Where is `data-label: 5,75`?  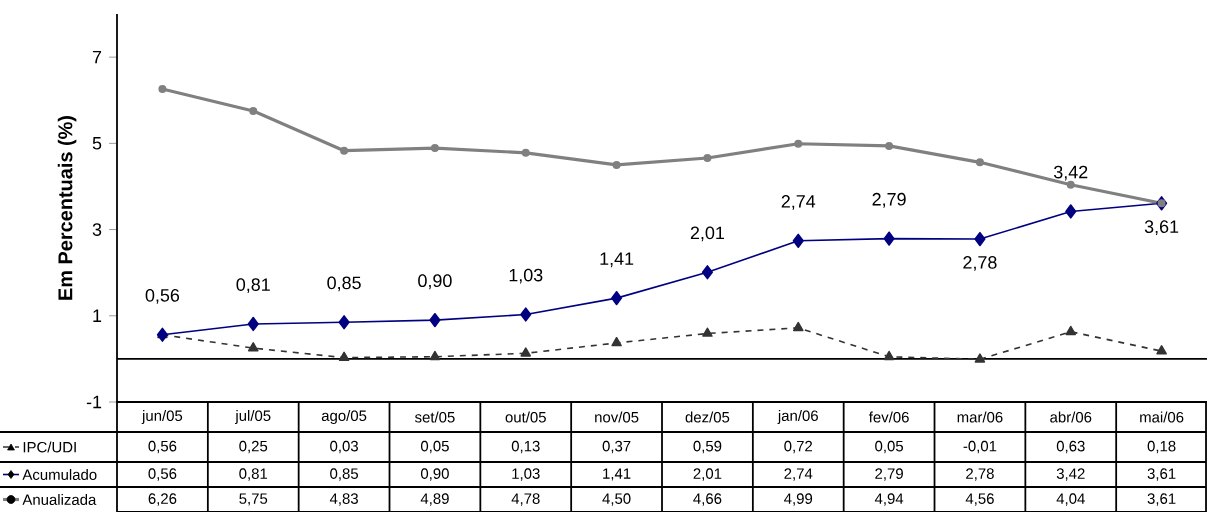 data-label: 5,75 is located at coordinates (253, 499).